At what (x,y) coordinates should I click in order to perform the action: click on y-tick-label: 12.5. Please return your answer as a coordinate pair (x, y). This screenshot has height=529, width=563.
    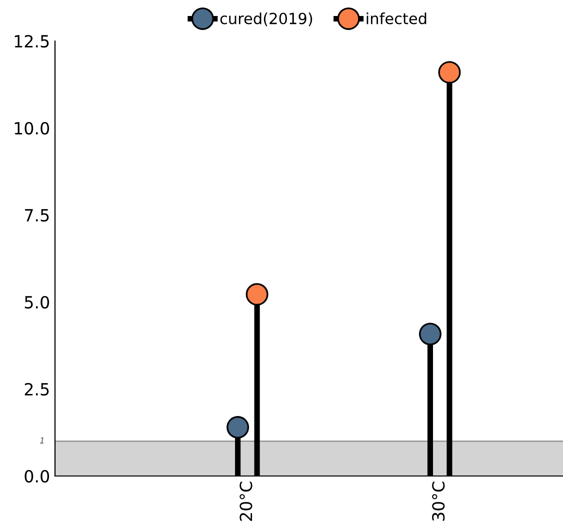
    Looking at the image, I should click on (31, 41).